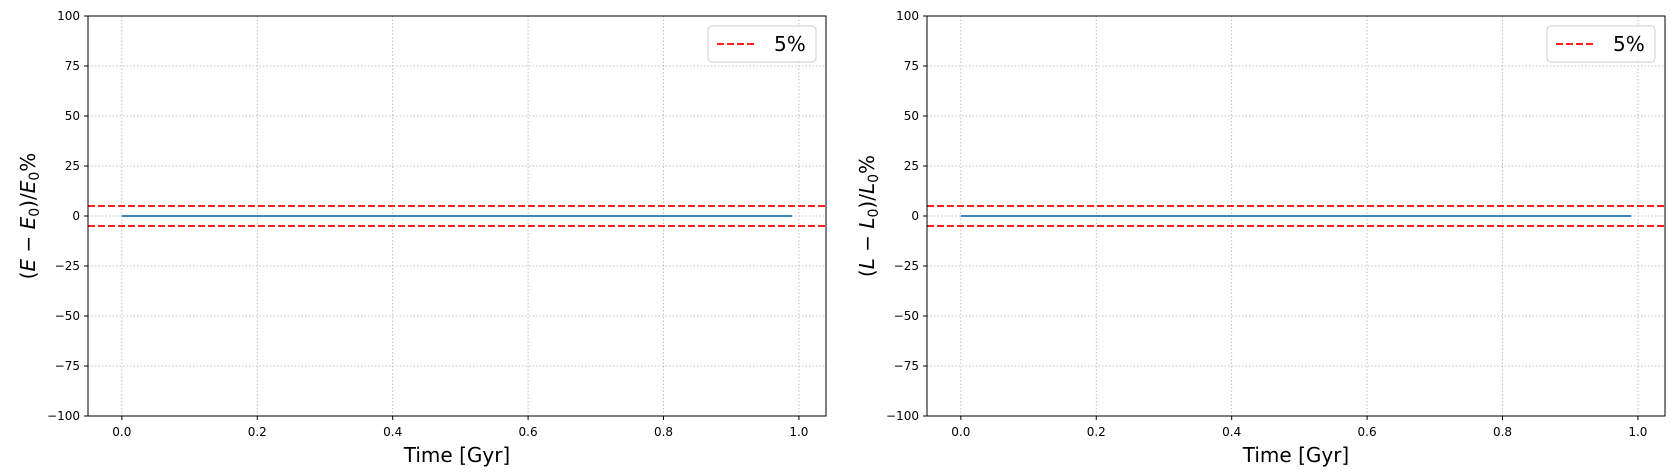 This screenshot has width=1675, height=475. Describe the element at coordinates (868, 216) in the screenshot. I see `y-axis-label: (L − L0)/L0%` at that location.